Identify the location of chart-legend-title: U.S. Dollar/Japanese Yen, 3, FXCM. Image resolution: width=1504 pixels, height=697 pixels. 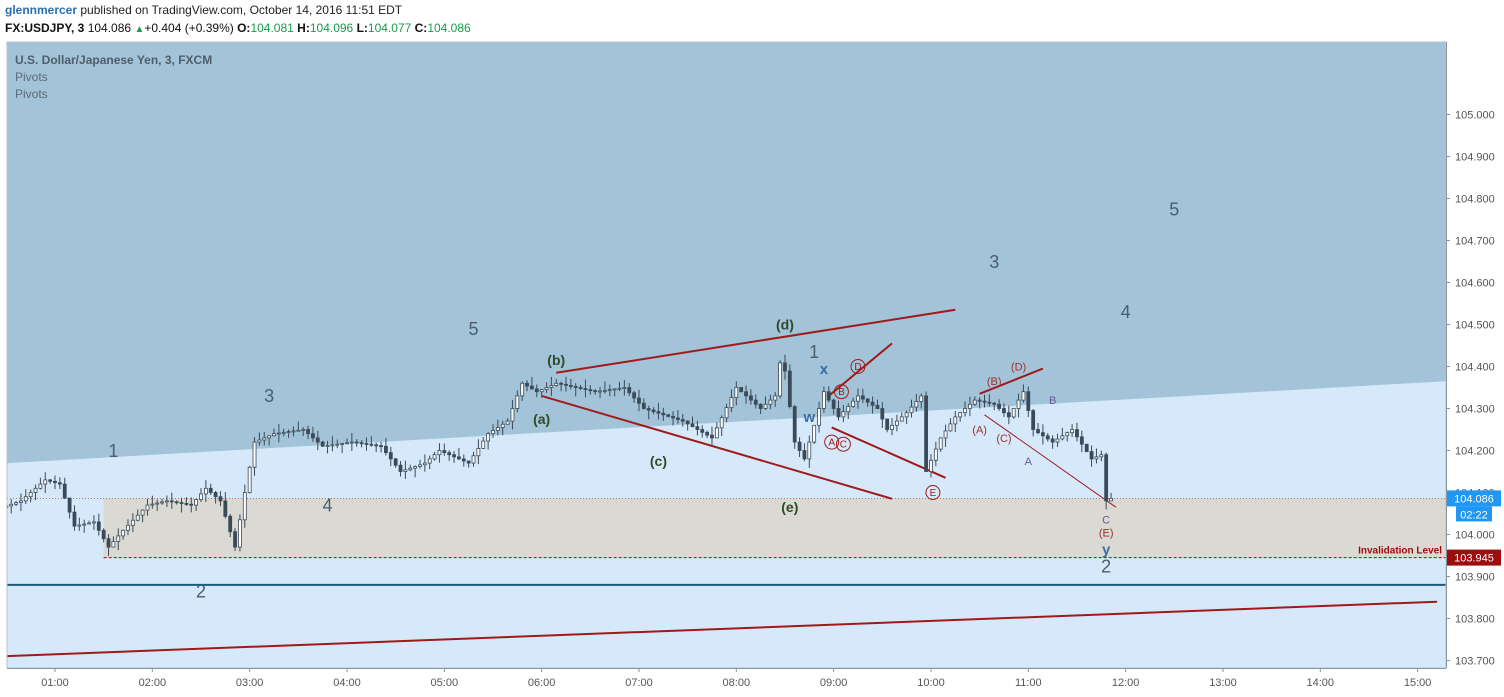
(114, 60).